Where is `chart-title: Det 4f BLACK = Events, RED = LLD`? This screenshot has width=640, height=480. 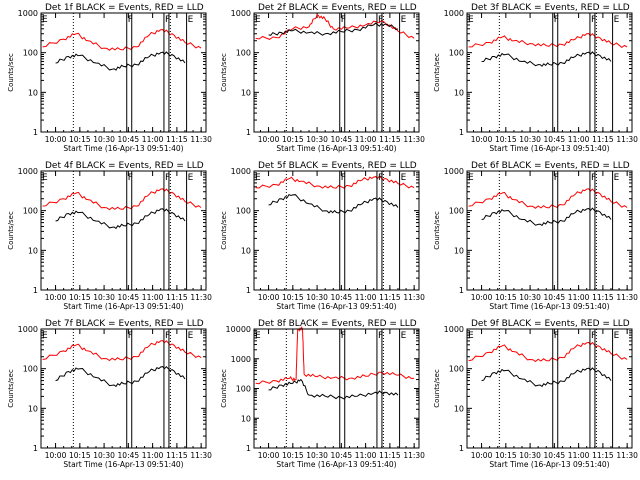
chart-title: Det 4f BLACK = Events, RED = LLD is located at coordinates (124, 166).